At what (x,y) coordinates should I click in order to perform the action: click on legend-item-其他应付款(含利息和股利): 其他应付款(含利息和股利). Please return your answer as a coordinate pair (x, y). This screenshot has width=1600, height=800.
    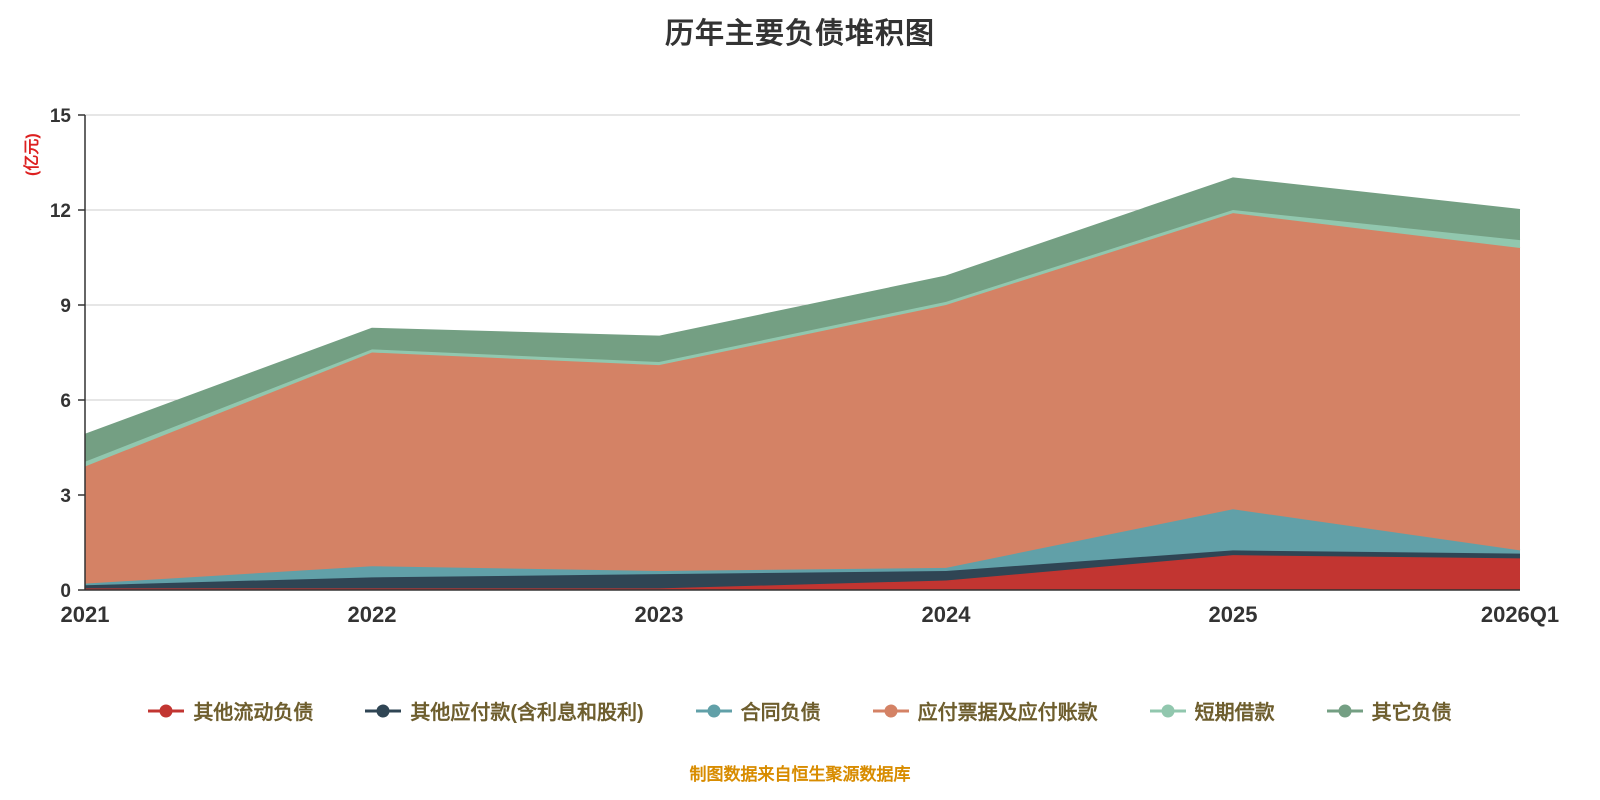
    Looking at the image, I should click on (504, 710).